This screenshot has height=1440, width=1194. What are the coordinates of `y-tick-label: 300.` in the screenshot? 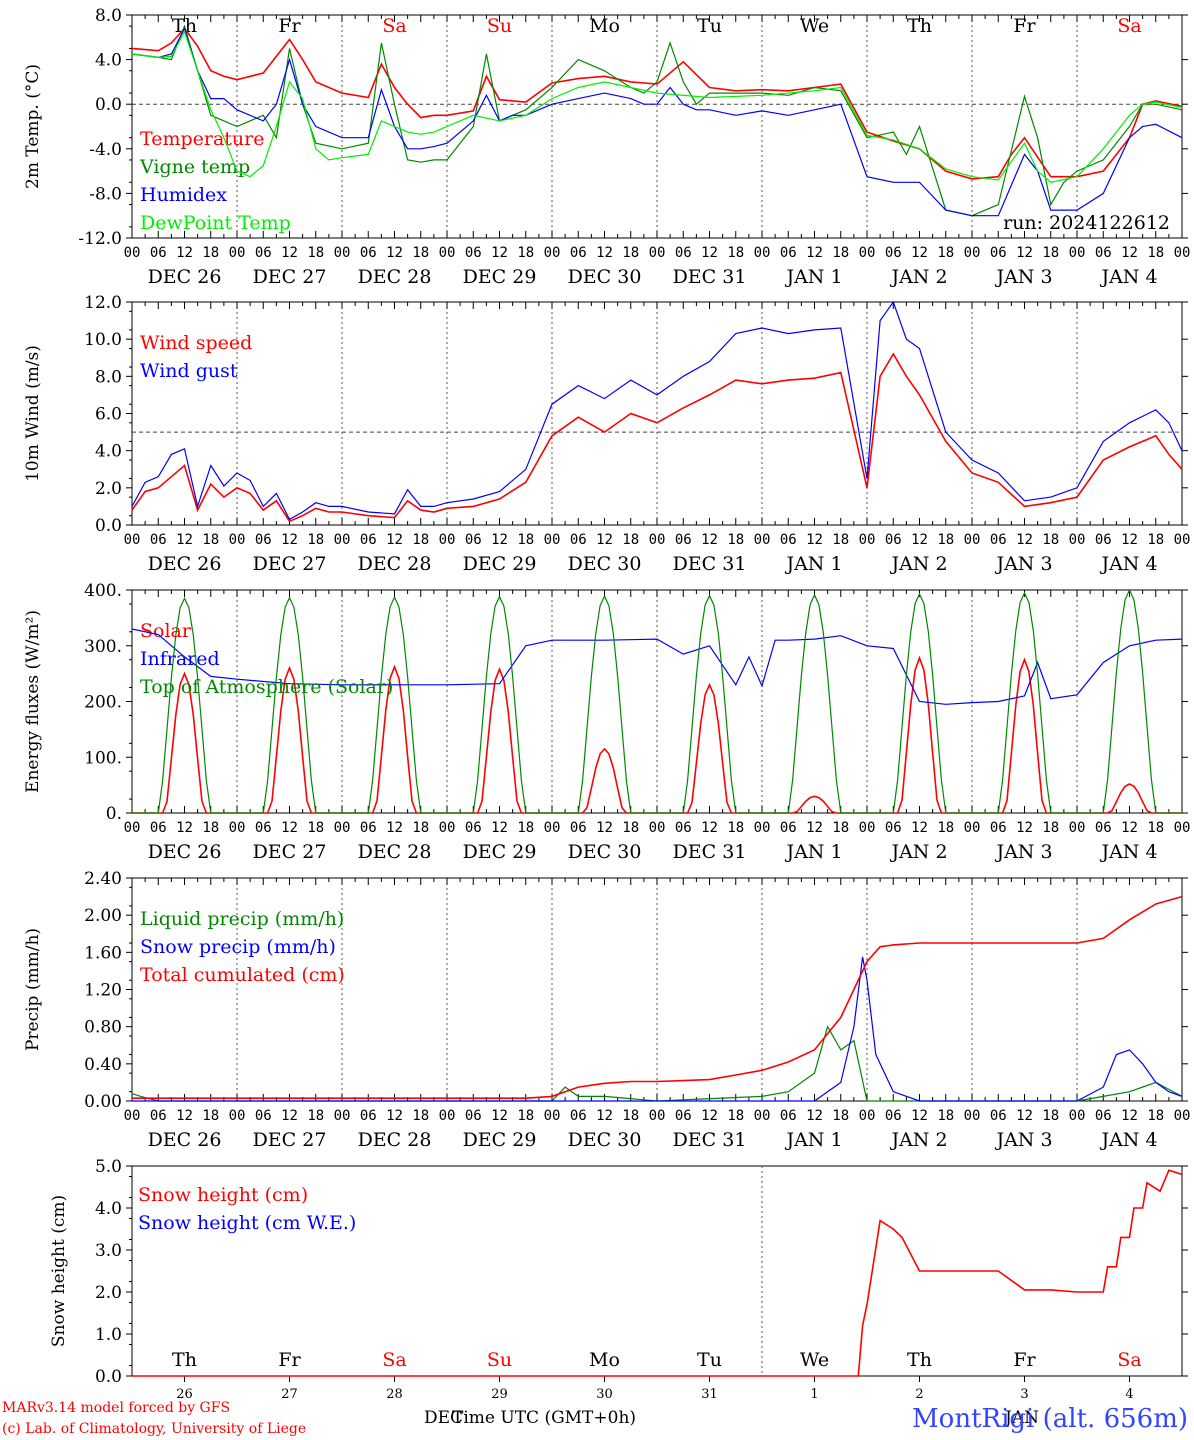 It's located at (103, 647).